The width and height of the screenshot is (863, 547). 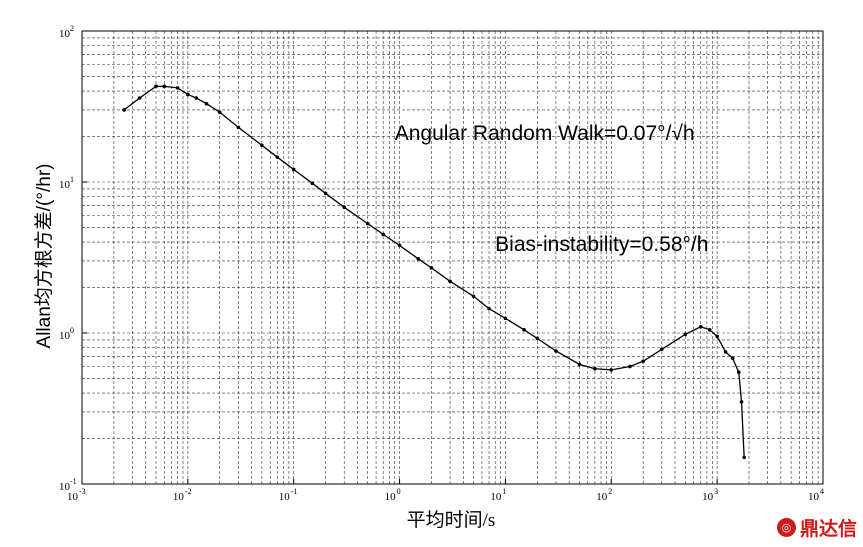 I want to click on logo-icon: ◎, so click(x=786, y=527).